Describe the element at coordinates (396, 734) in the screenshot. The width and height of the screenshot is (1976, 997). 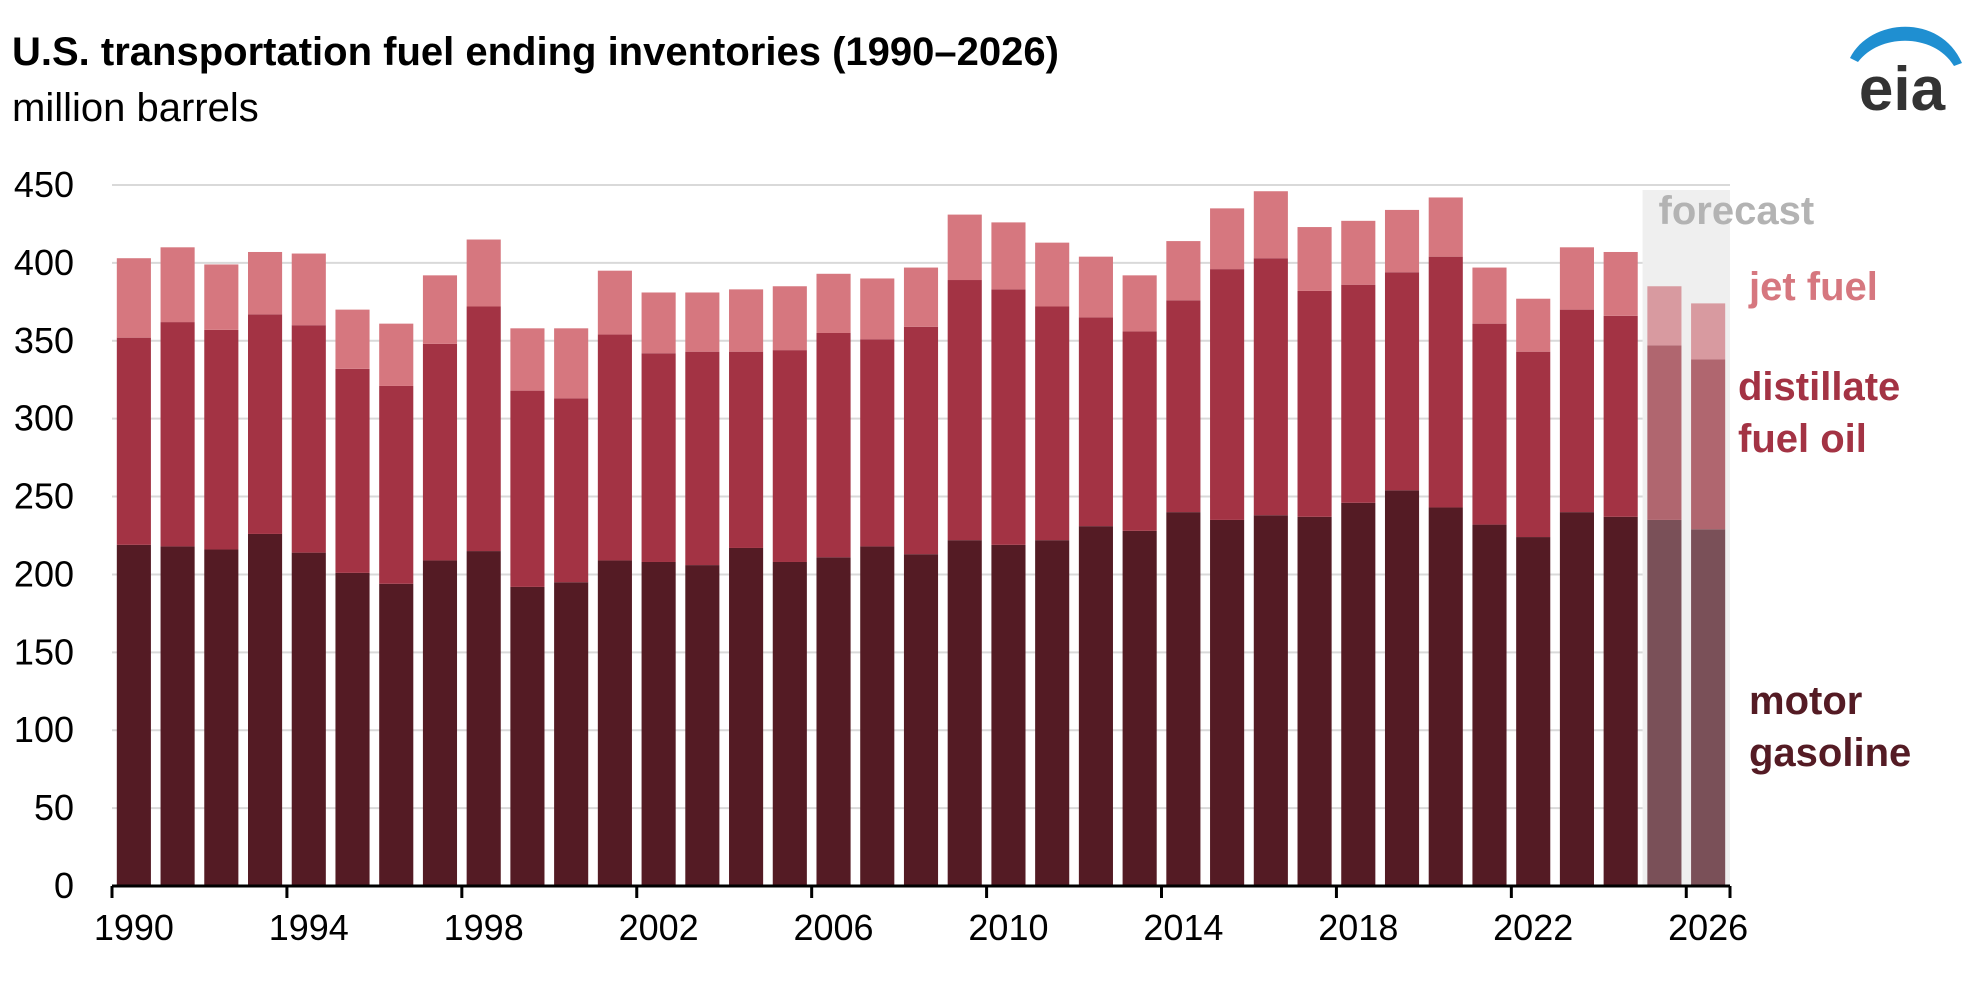
I see `bar-motor-gasoline-1996` at that location.